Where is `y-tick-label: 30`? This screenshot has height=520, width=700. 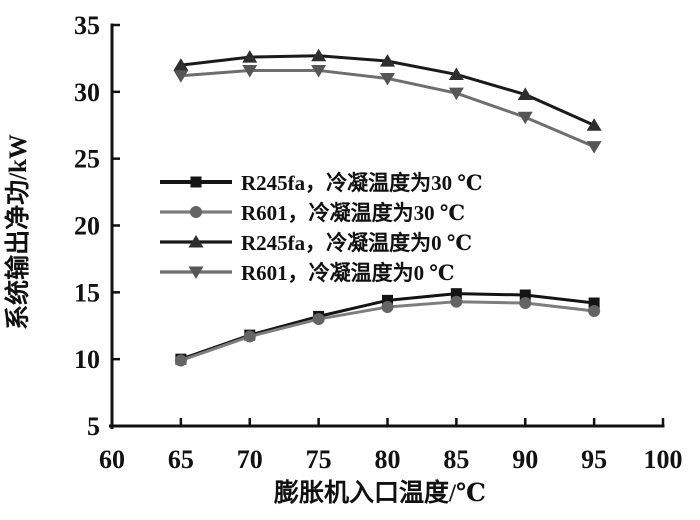
y-tick-label: 30 is located at coordinates (87, 92).